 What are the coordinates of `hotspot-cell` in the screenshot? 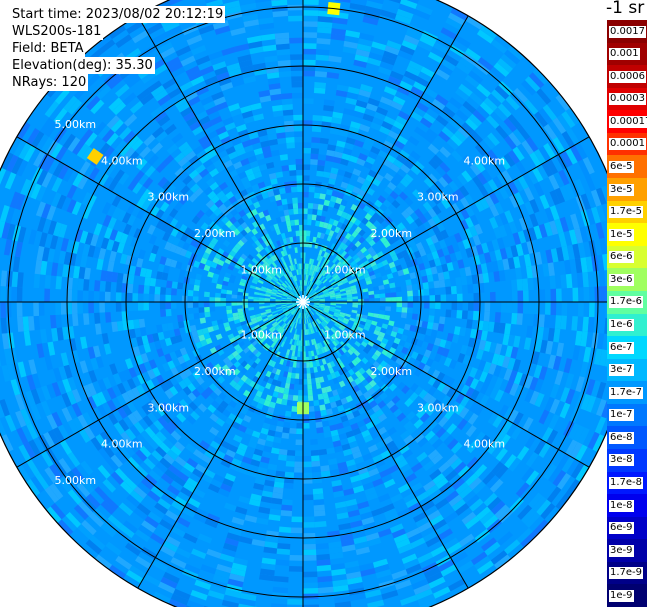 It's located at (95, 156).